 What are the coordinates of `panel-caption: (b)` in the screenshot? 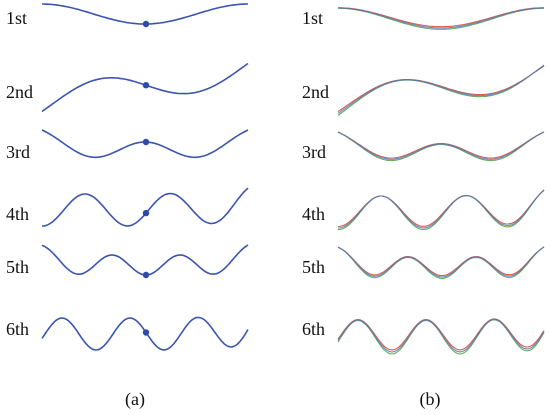 It's located at (430, 399).